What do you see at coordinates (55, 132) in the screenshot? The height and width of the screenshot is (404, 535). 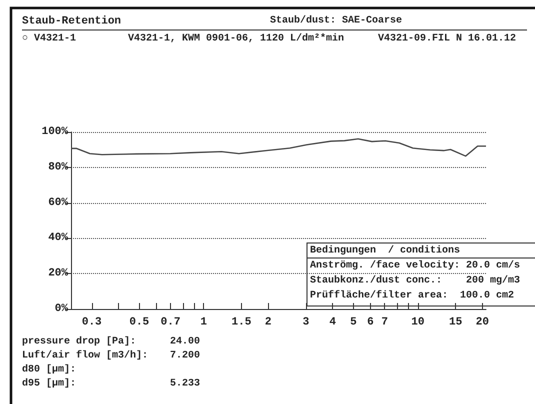 I see `y-tick-label: 100%` at bounding box center [55, 132].